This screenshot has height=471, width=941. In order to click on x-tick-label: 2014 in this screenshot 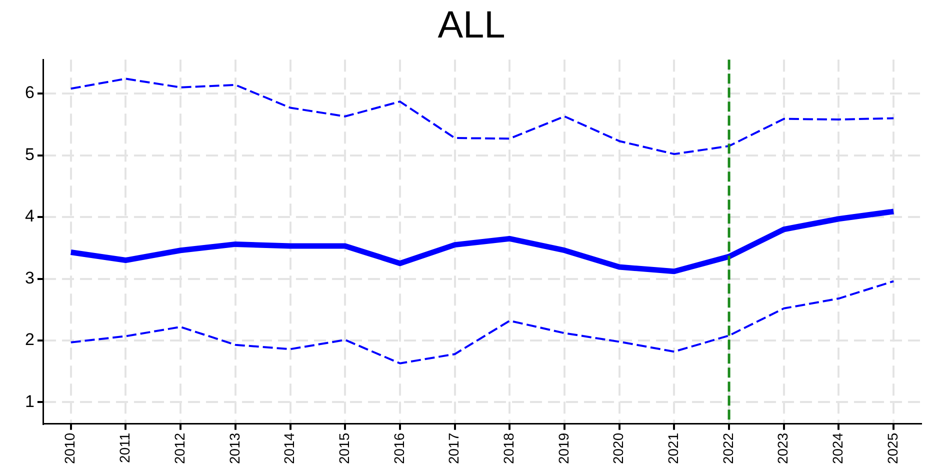, I will do `click(289, 448)`.